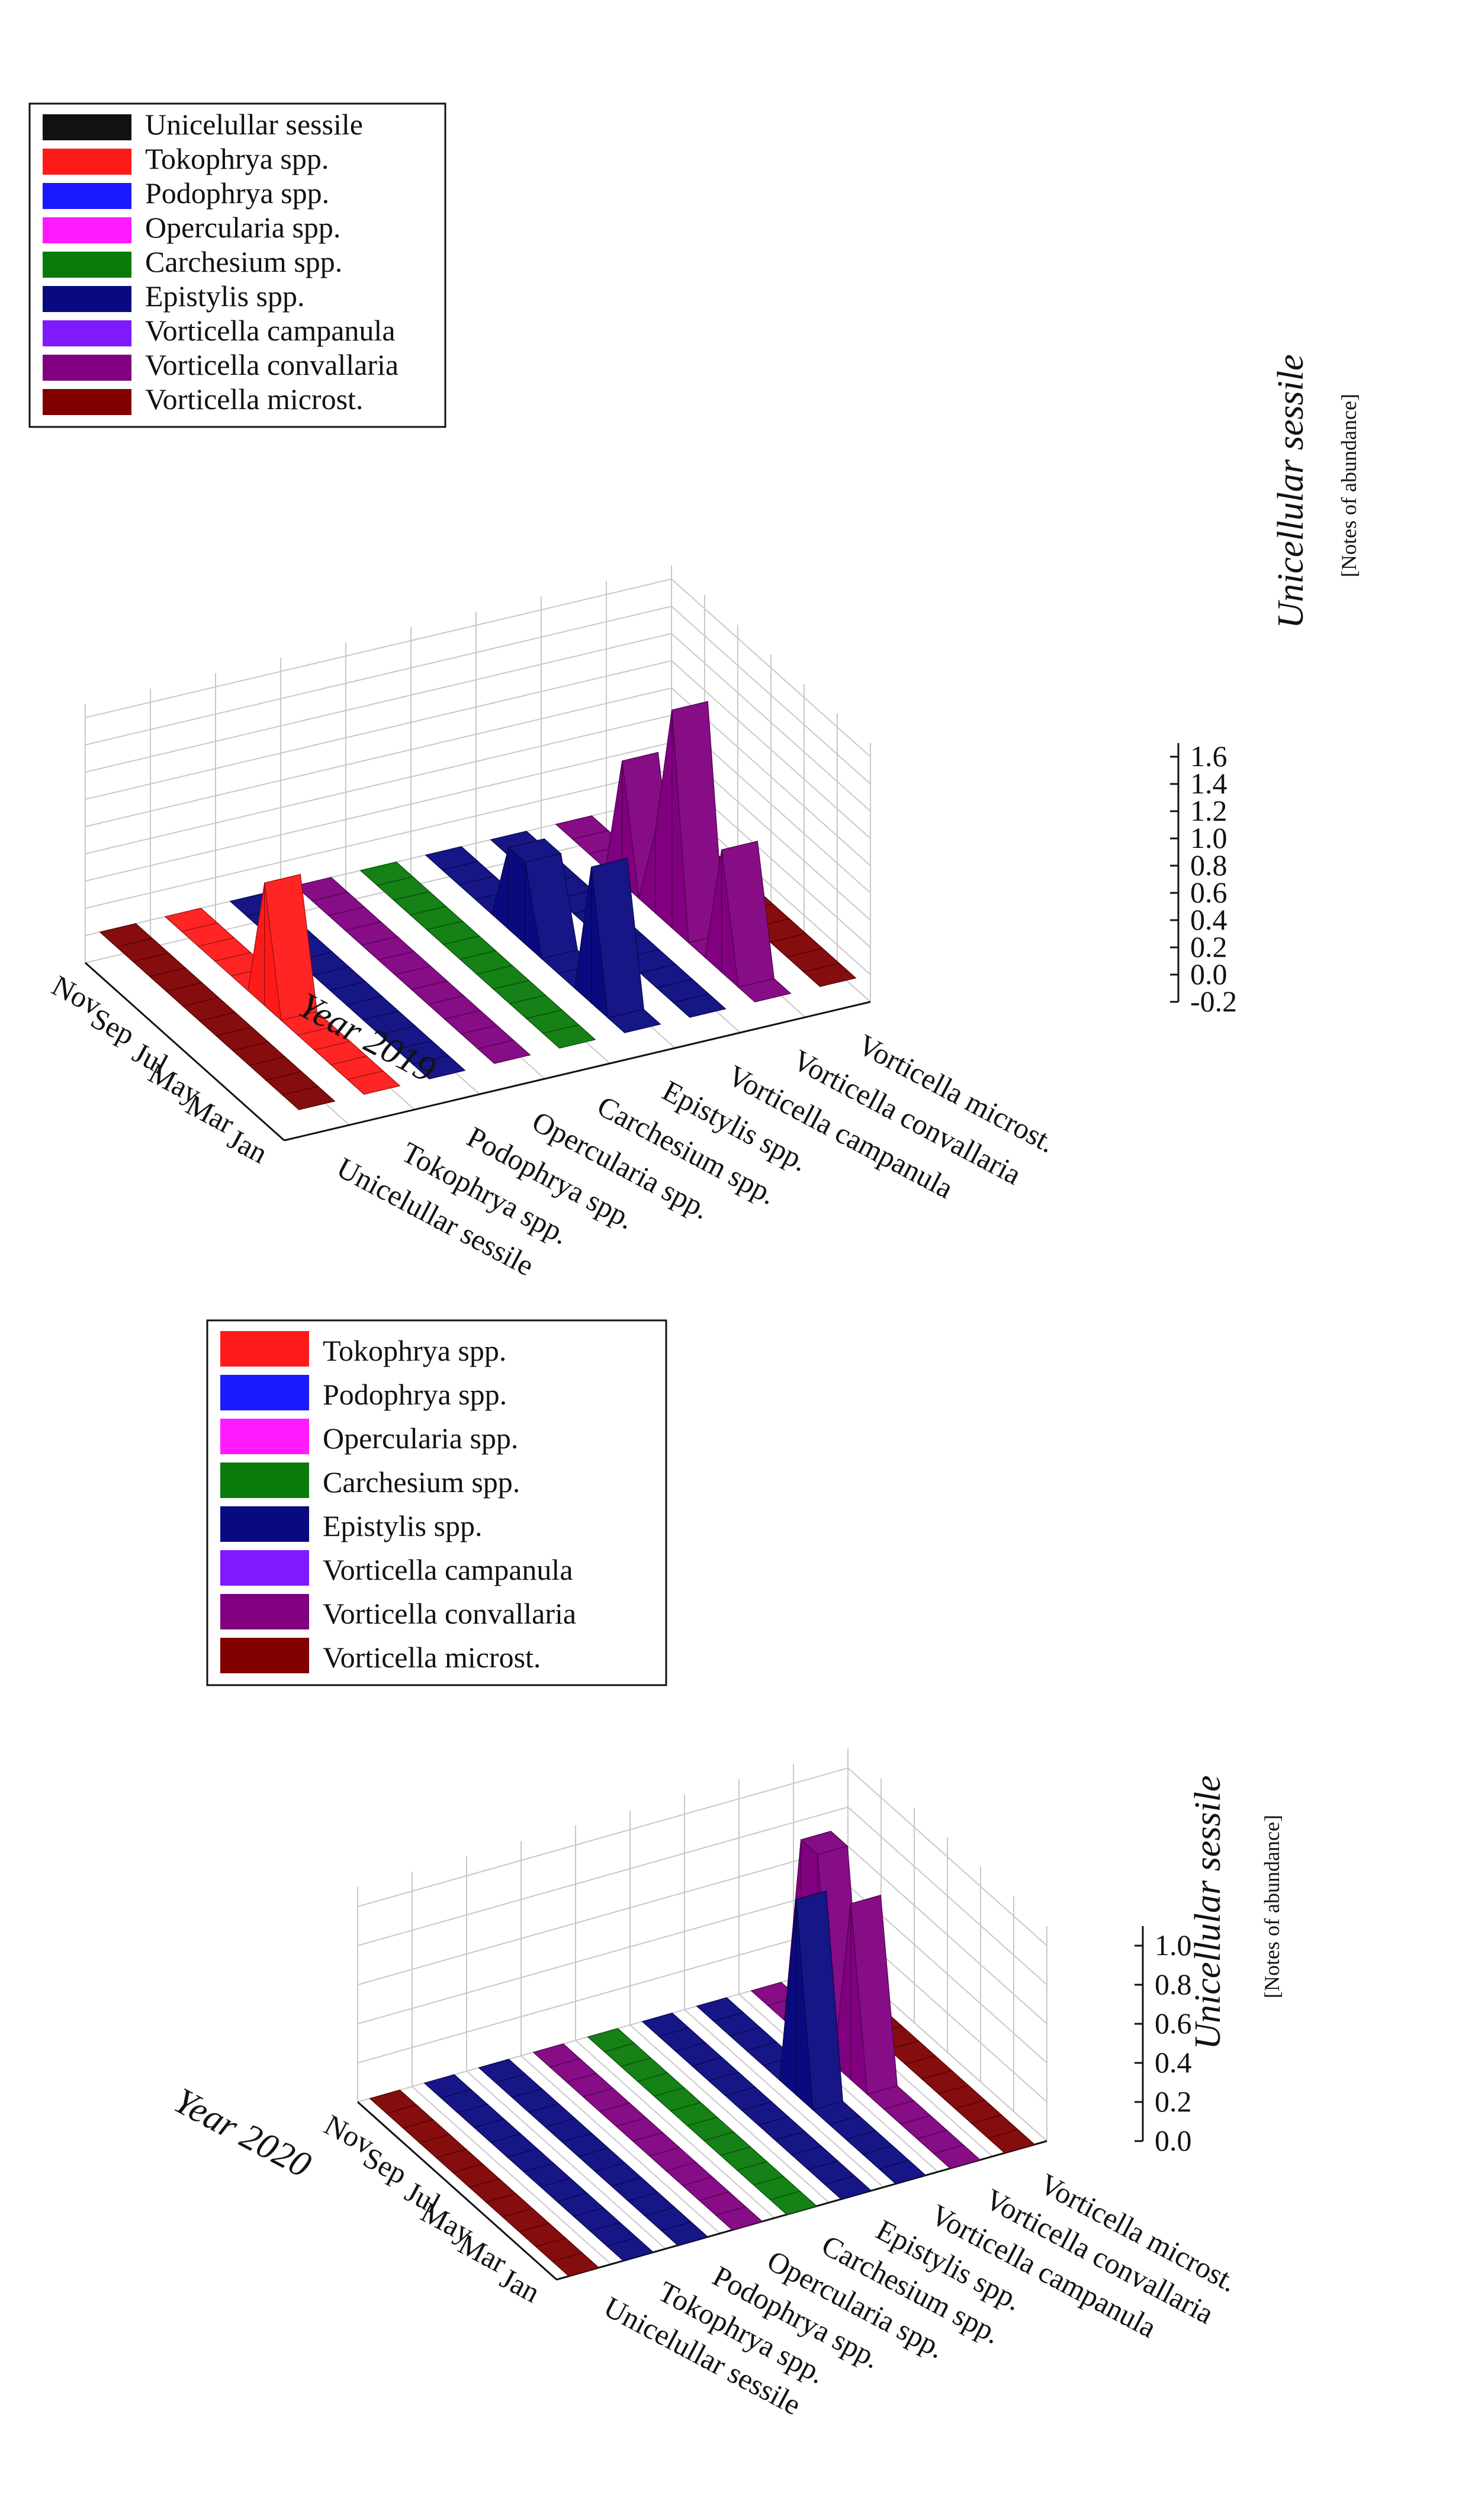  Describe the element at coordinates (242, 2132) in the screenshot. I see `x-axis-title: Year 2020` at that location.